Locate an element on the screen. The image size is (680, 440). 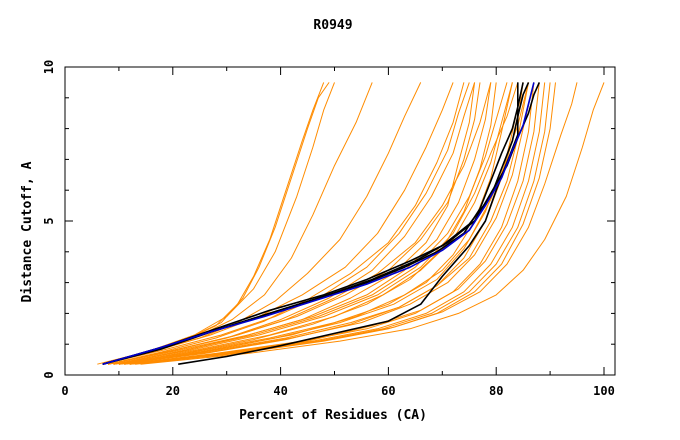
x-tick-label-0: 0 is located at coordinates (64, 391).